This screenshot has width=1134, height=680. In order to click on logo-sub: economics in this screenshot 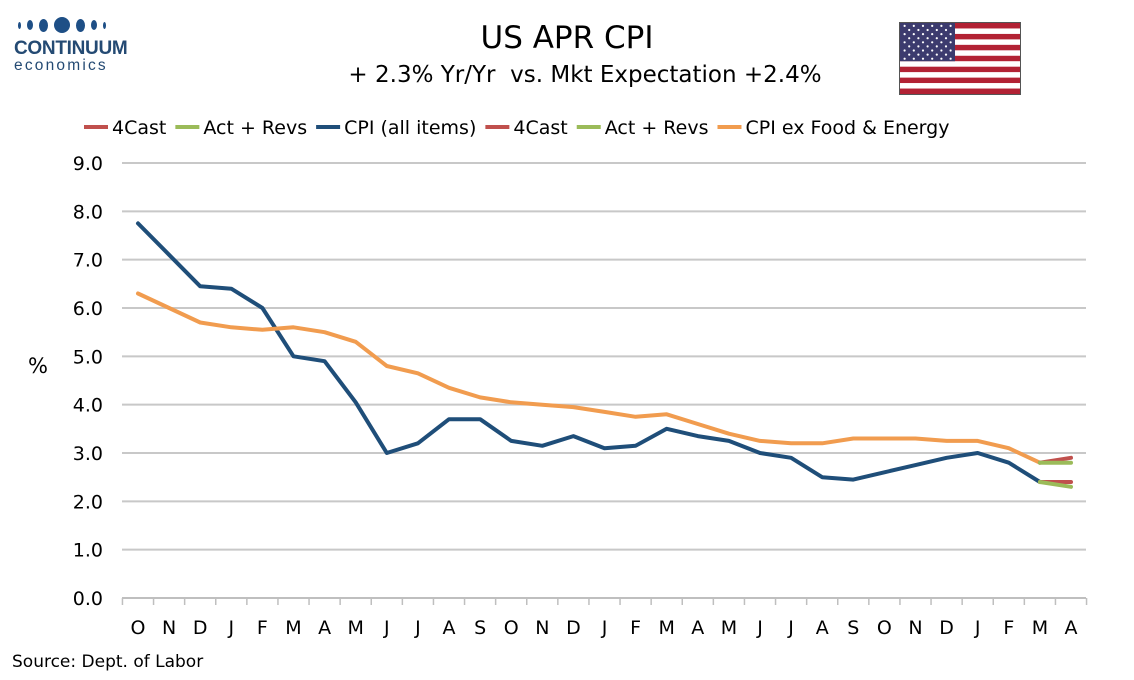, I will do `click(61, 65)`.